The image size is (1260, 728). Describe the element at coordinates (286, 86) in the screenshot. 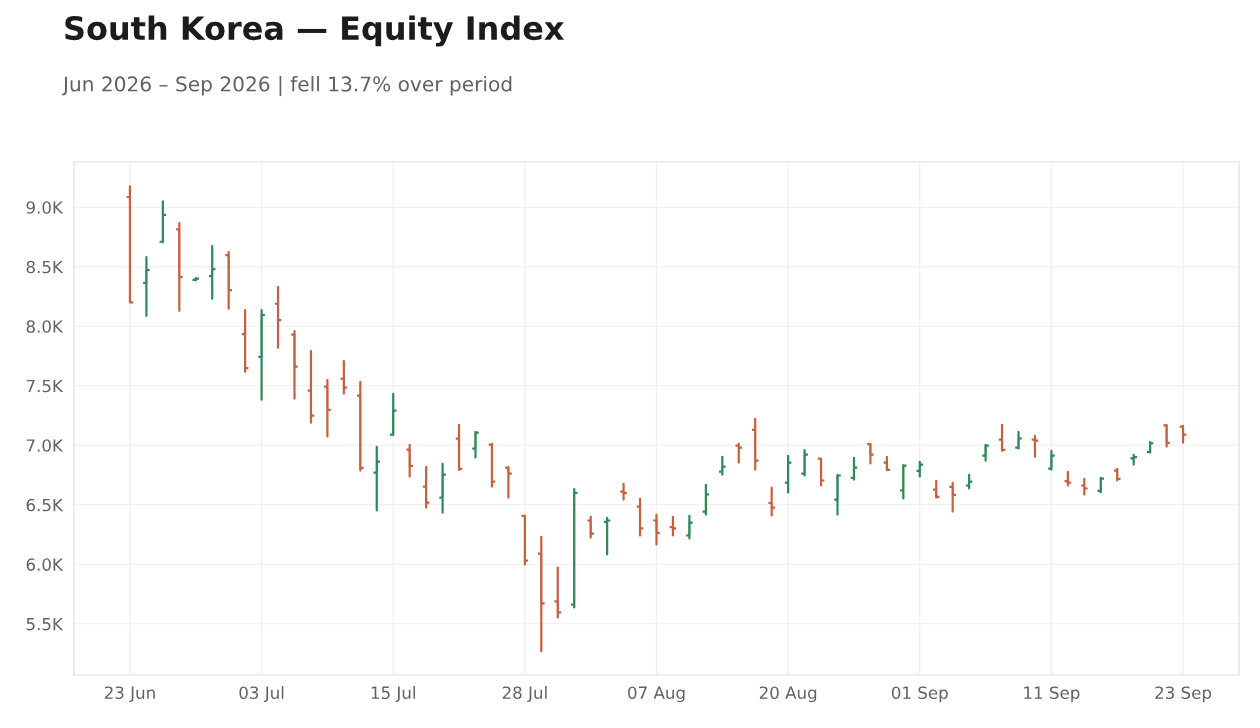

I see `chart-subtitle: Jun 2026 – Sep 2026 | fell 13.7% over period` at that location.